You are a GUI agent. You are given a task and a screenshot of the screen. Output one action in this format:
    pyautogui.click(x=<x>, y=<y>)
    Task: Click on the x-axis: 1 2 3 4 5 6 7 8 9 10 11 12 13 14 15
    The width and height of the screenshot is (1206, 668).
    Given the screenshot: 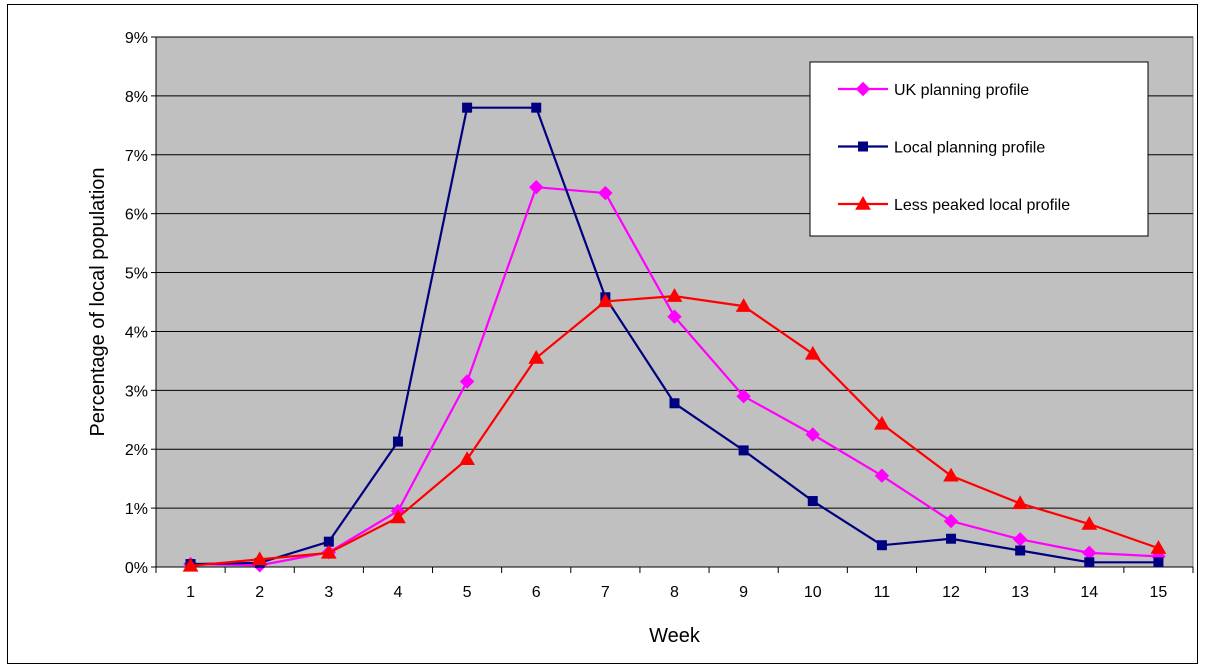 What is the action you would take?
    pyautogui.click(x=674, y=583)
    